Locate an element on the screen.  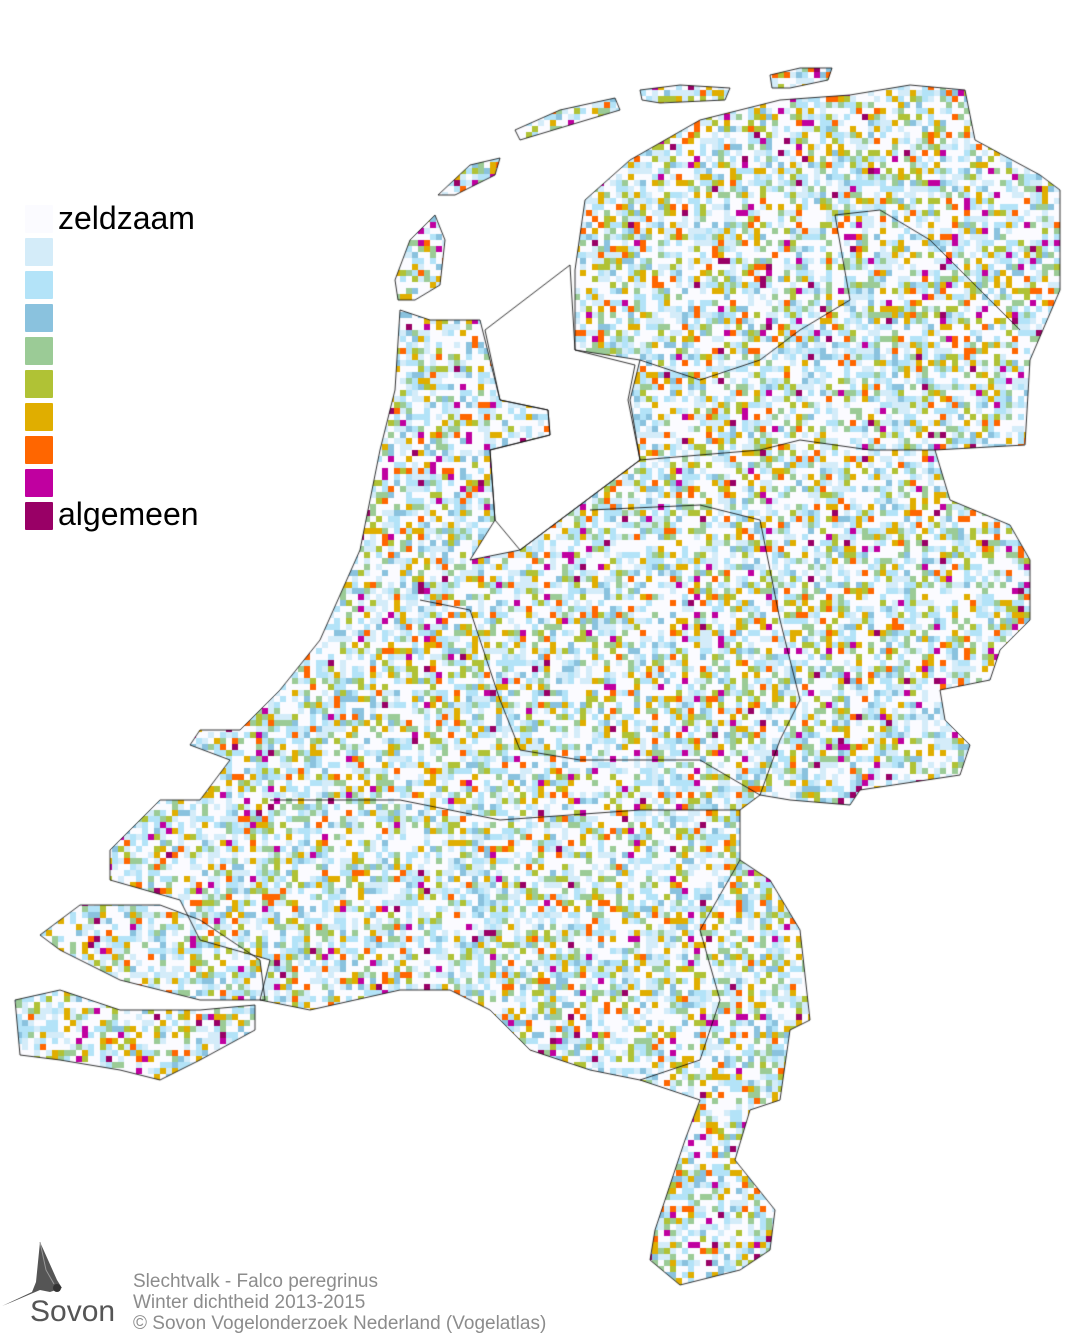
sovon-logo-text: Sovon is located at coordinates (73, 1311).